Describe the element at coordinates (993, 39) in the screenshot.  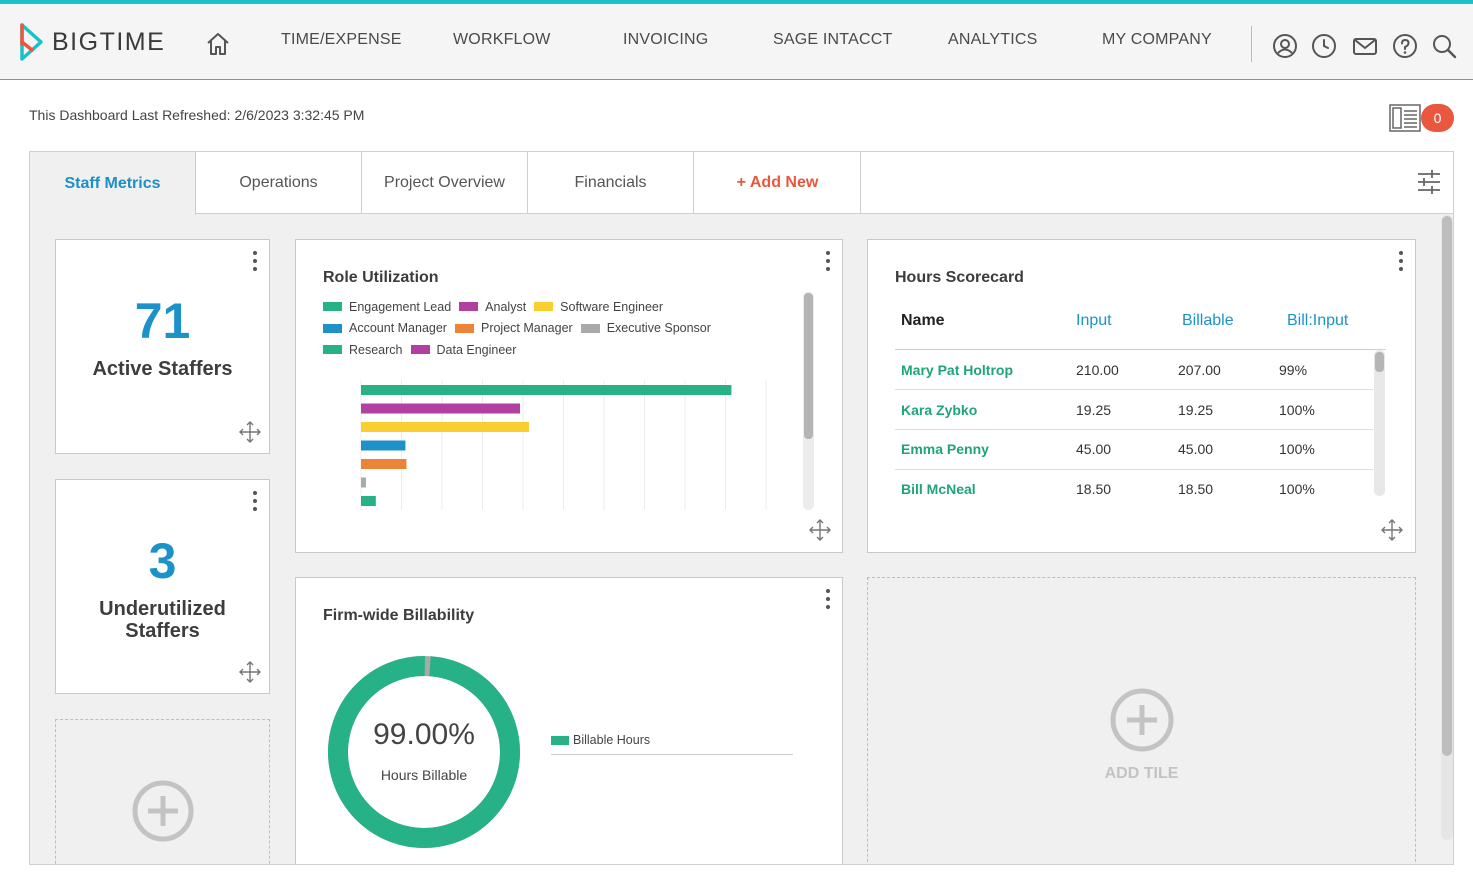
I see `nav-analytics: ANALYTICS` at that location.